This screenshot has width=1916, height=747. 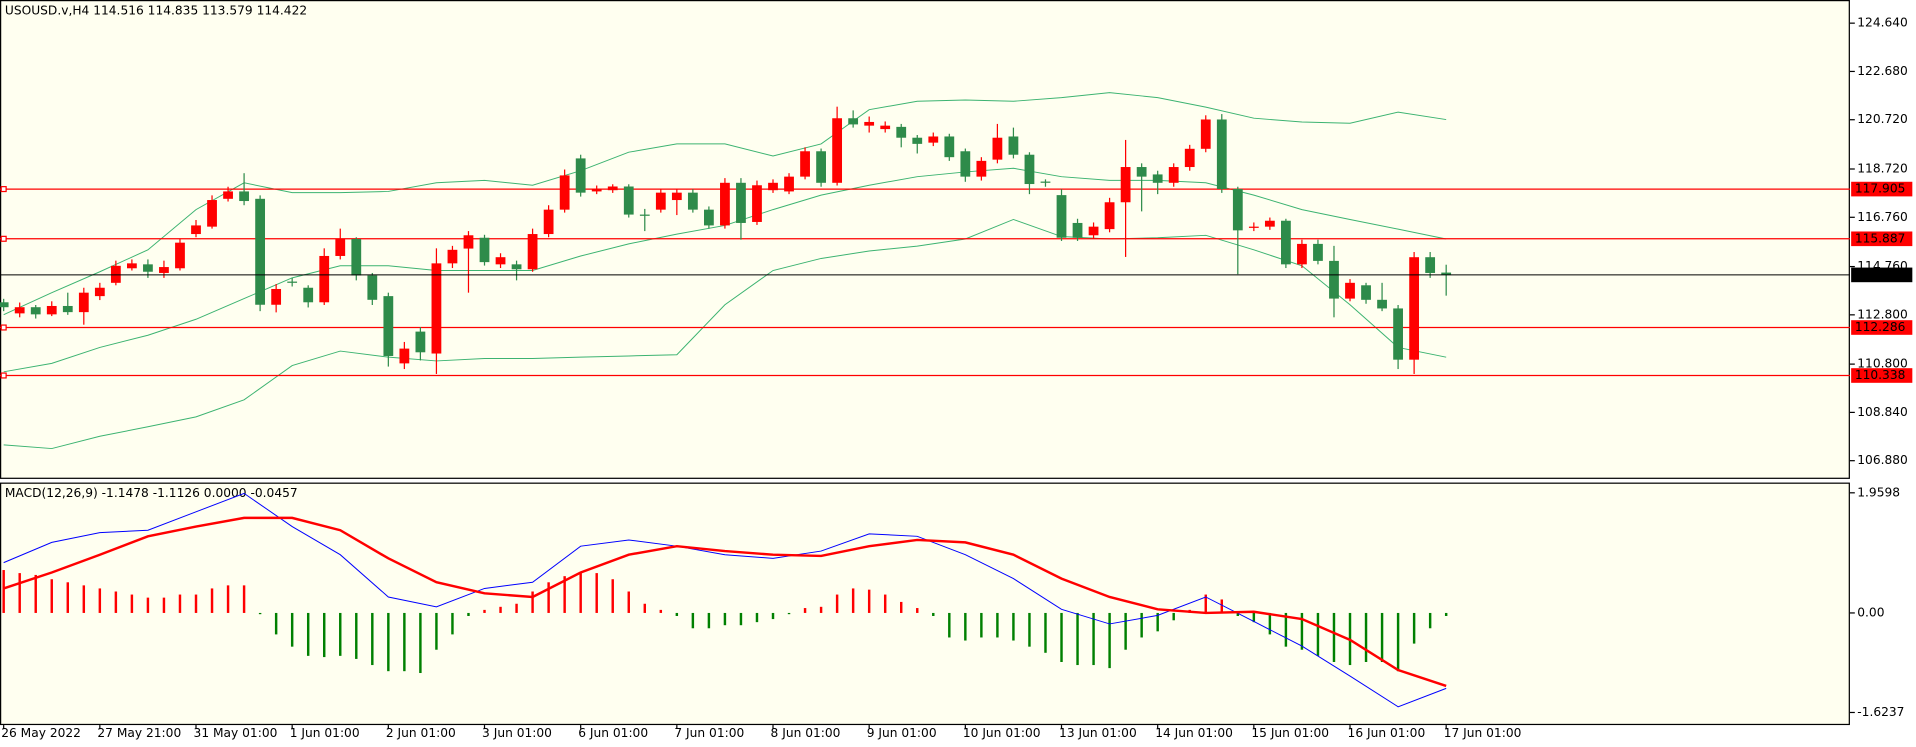 What do you see at coordinates (1882, 217) in the screenshot?
I see `y-tick-label: 116.760` at bounding box center [1882, 217].